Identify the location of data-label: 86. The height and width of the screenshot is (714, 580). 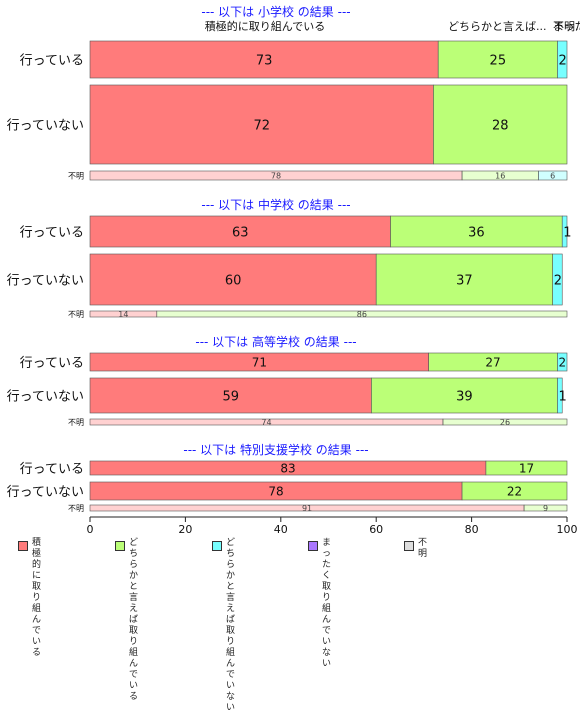
(362, 314).